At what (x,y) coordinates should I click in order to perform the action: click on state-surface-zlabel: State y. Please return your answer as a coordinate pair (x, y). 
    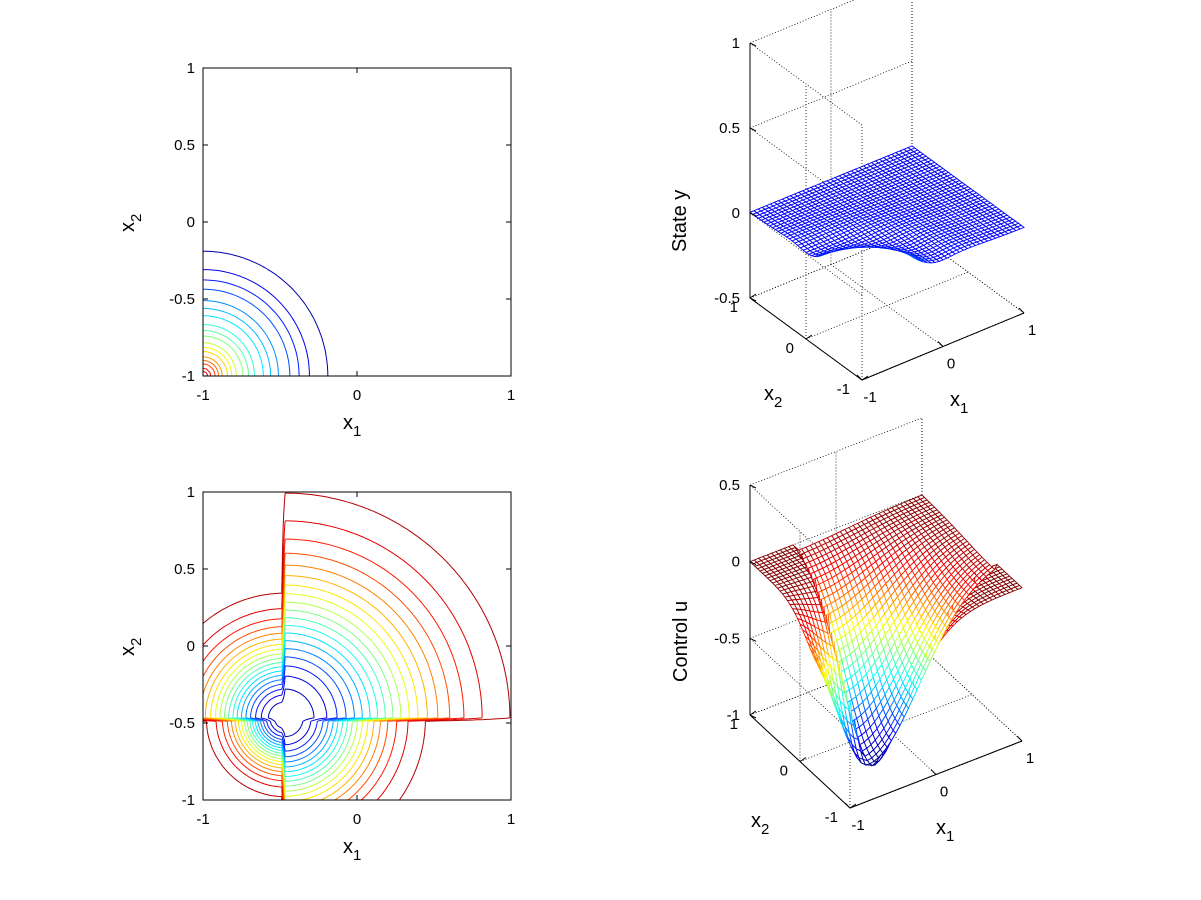
    Looking at the image, I should click on (680, 221).